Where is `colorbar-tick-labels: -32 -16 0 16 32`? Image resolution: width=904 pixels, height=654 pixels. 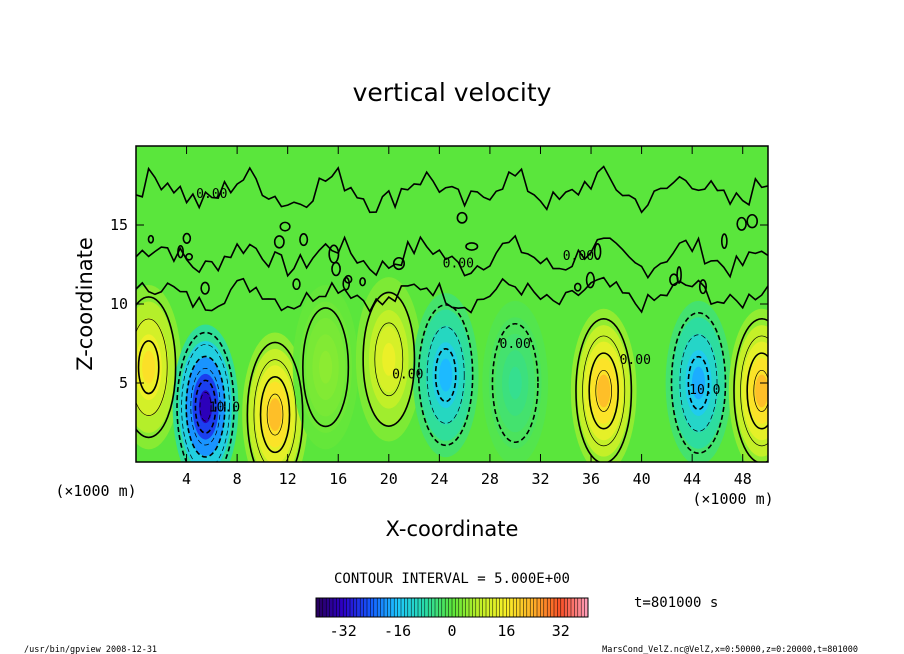 colorbar-tick-labels: -32 -16 0 16 32 is located at coordinates (450, 631).